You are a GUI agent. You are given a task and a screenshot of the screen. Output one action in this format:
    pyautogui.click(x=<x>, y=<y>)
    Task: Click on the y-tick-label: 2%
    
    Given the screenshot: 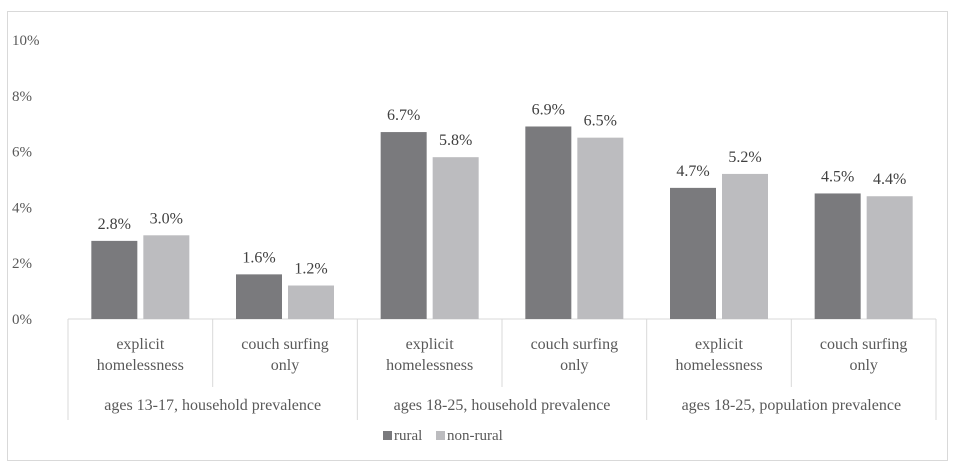 What is the action you would take?
    pyautogui.click(x=22, y=264)
    